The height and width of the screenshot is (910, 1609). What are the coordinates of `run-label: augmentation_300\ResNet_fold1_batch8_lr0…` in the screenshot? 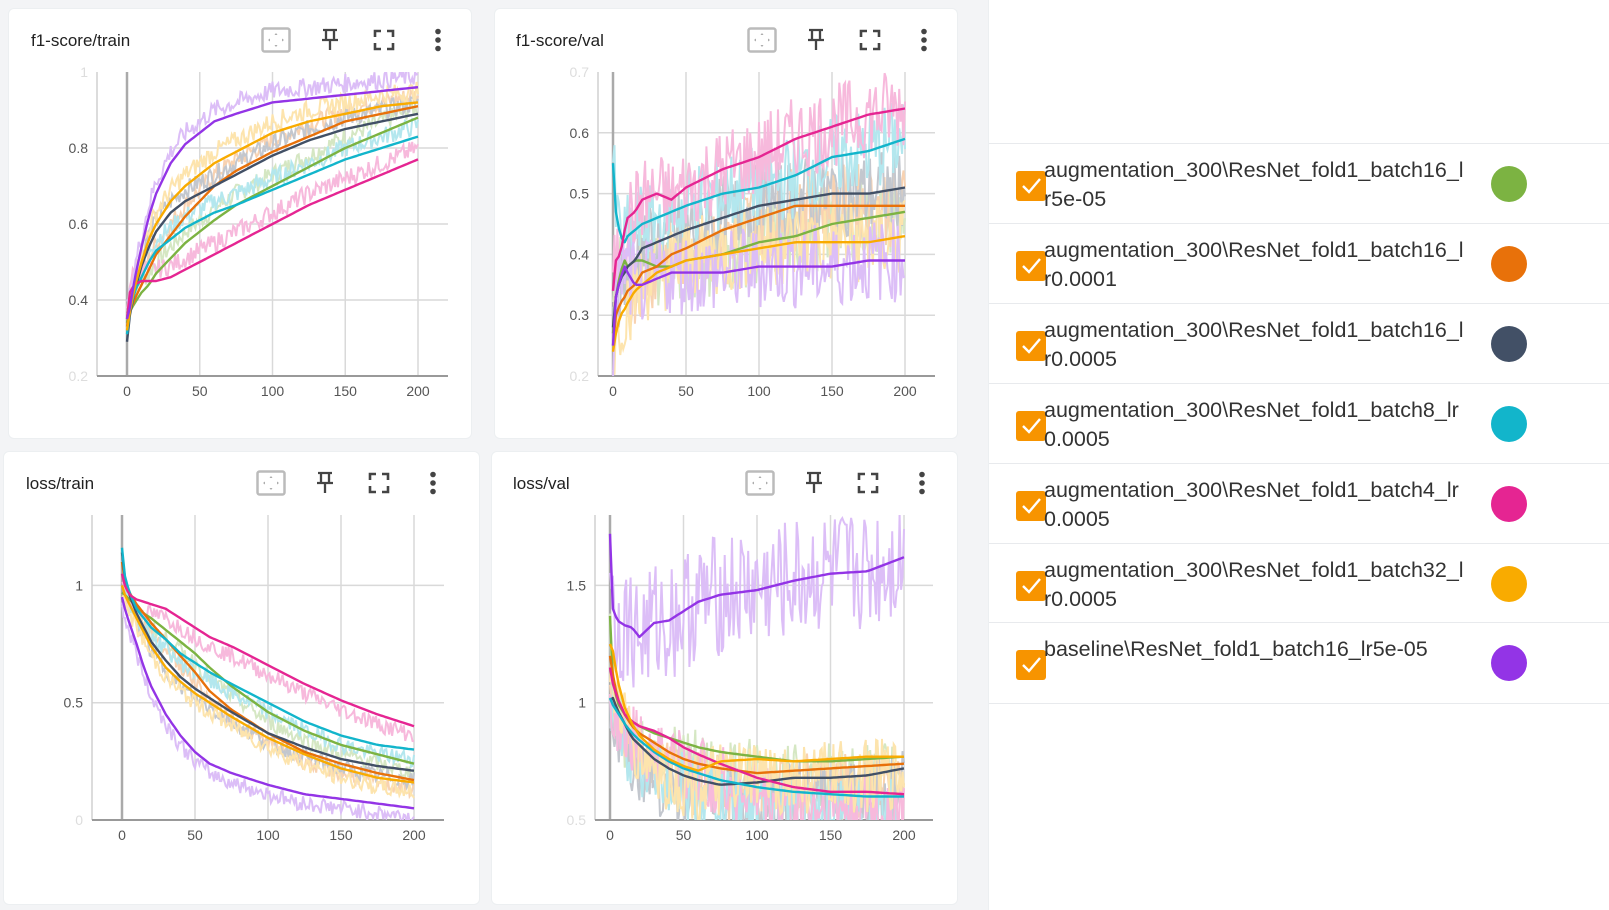 It's located at (1251, 424).